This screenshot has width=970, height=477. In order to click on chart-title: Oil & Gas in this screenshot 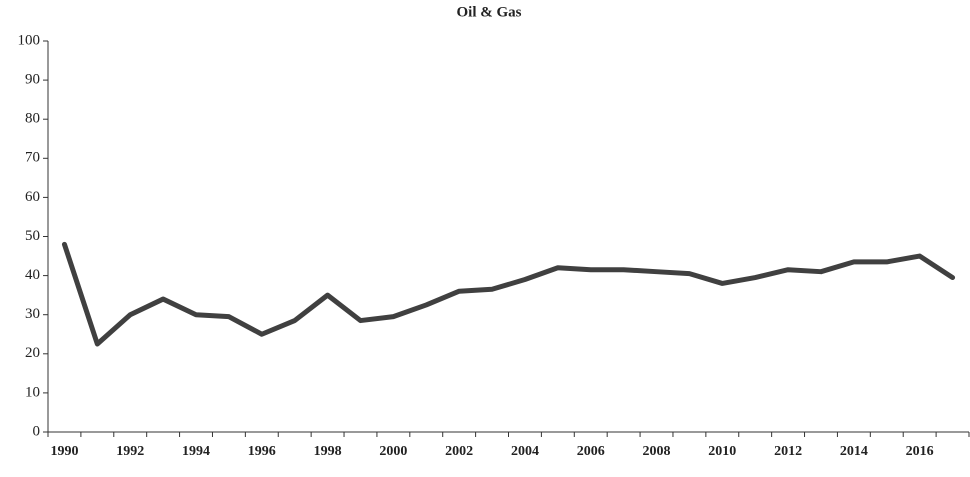, I will do `click(488, 12)`.